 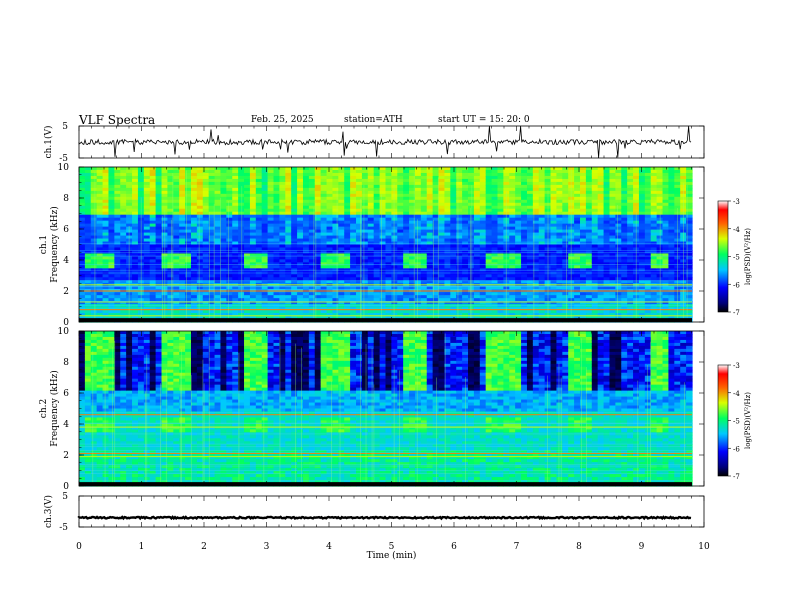 What do you see at coordinates (736, 230) in the screenshot?
I see `ch1-colorbar-tick-label: -4` at bounding box center [736, 230].